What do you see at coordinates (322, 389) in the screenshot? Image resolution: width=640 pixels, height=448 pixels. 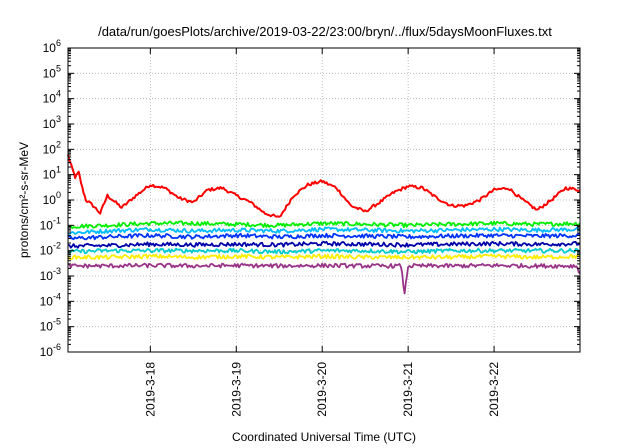 I see `x-tick-label: 2019-3-20` at bounding box center [322, 389].